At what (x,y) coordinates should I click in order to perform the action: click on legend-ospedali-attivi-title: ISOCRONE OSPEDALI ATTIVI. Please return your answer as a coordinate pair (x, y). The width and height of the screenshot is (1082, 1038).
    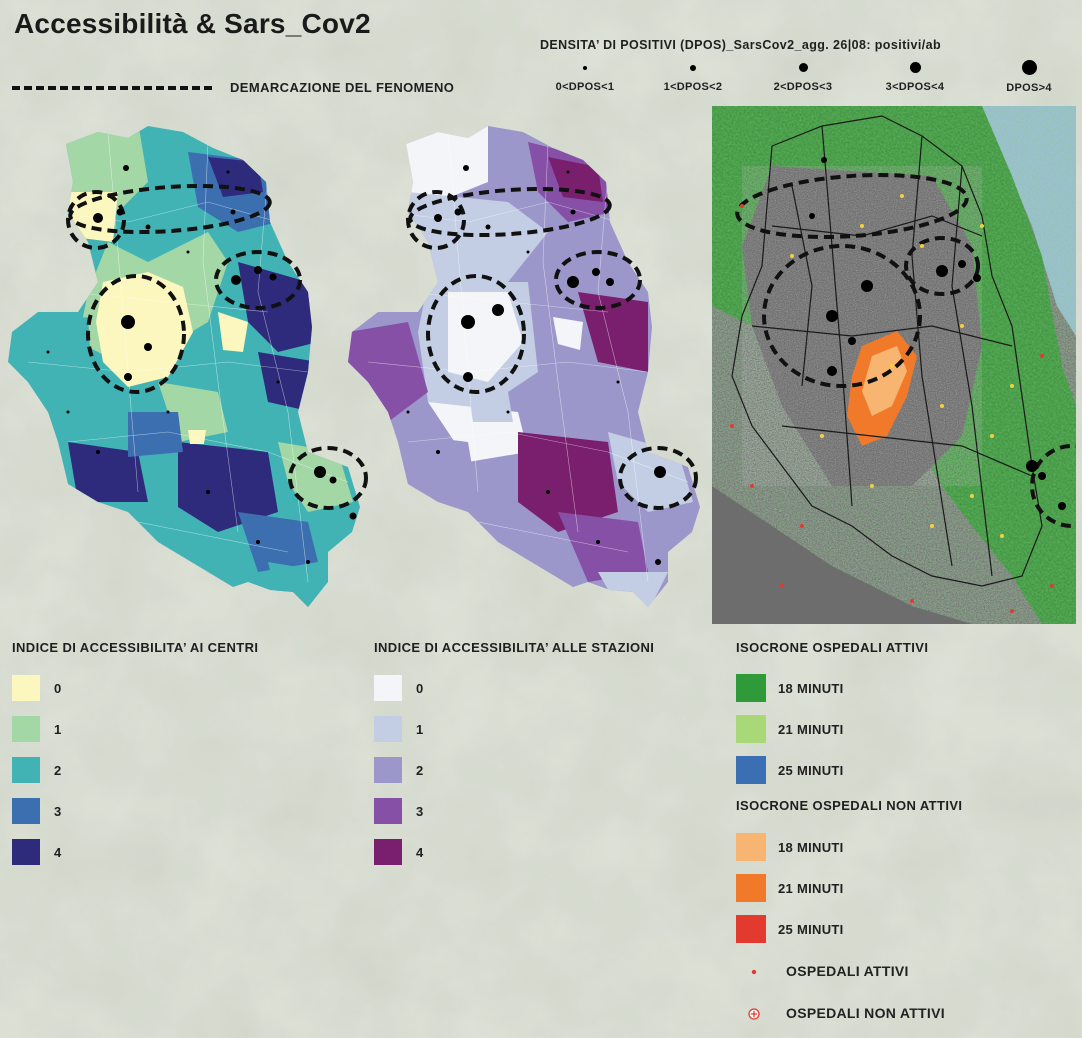
    Looking at the image, I should click on (832, 647).